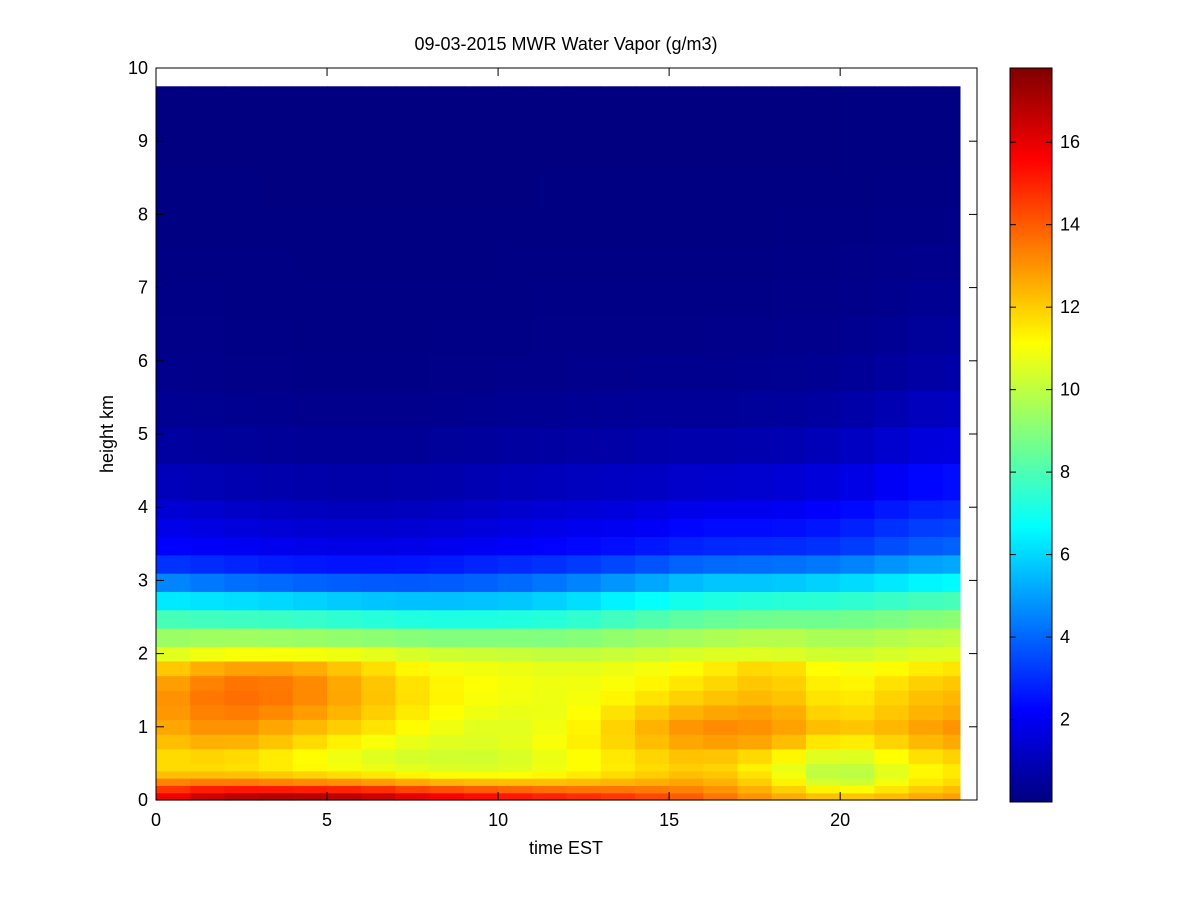 This screenshot has width=1200, height=900. I want to click on colorbar, so click(1031, 435).